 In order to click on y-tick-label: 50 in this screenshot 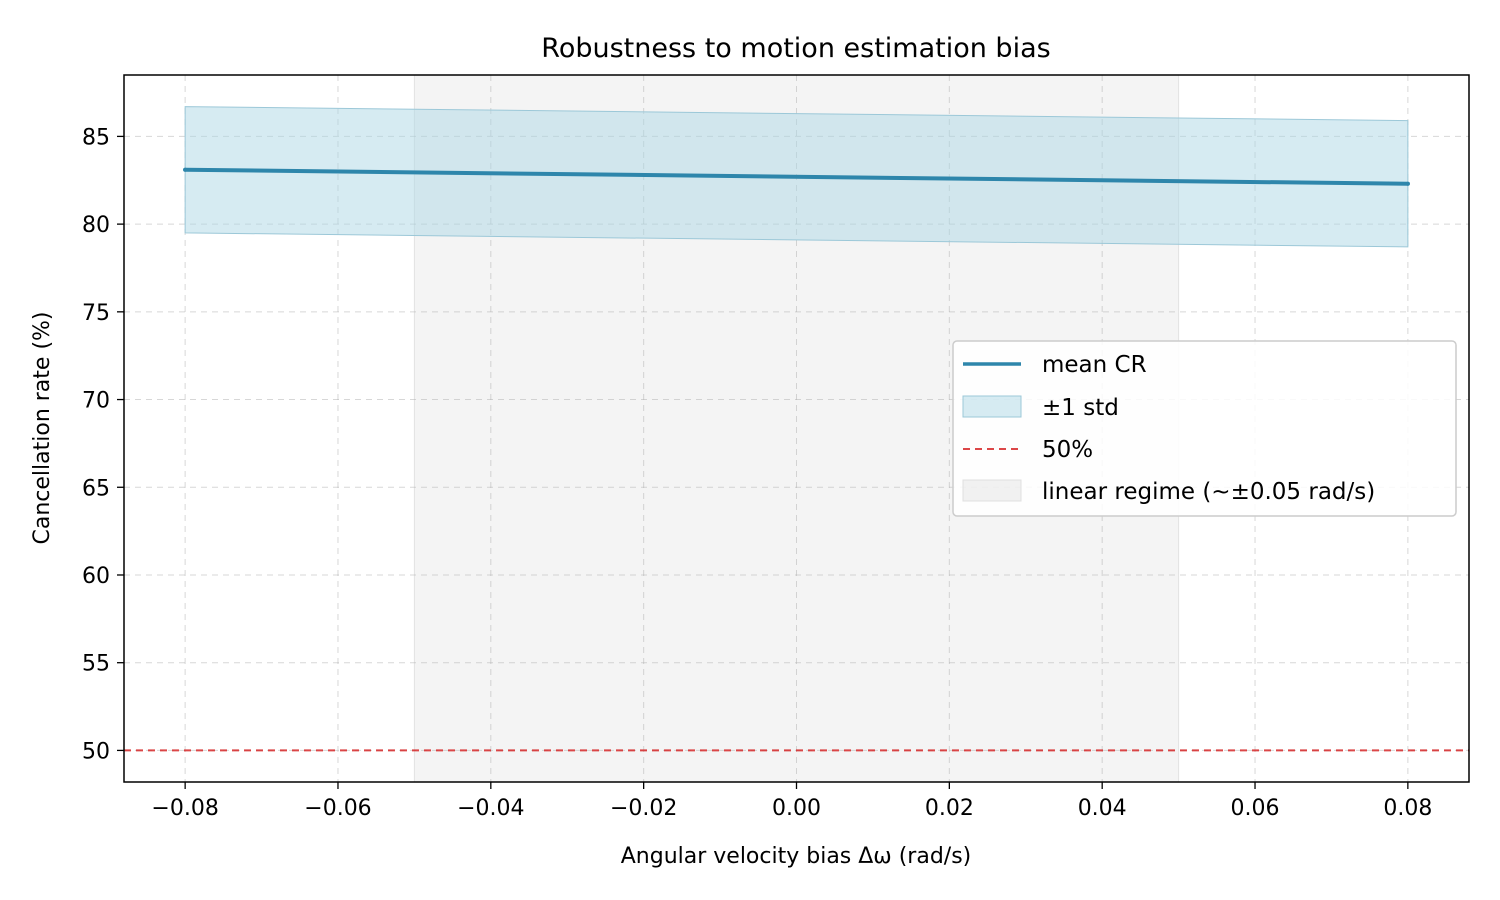, I will do `click(96, 751)`.